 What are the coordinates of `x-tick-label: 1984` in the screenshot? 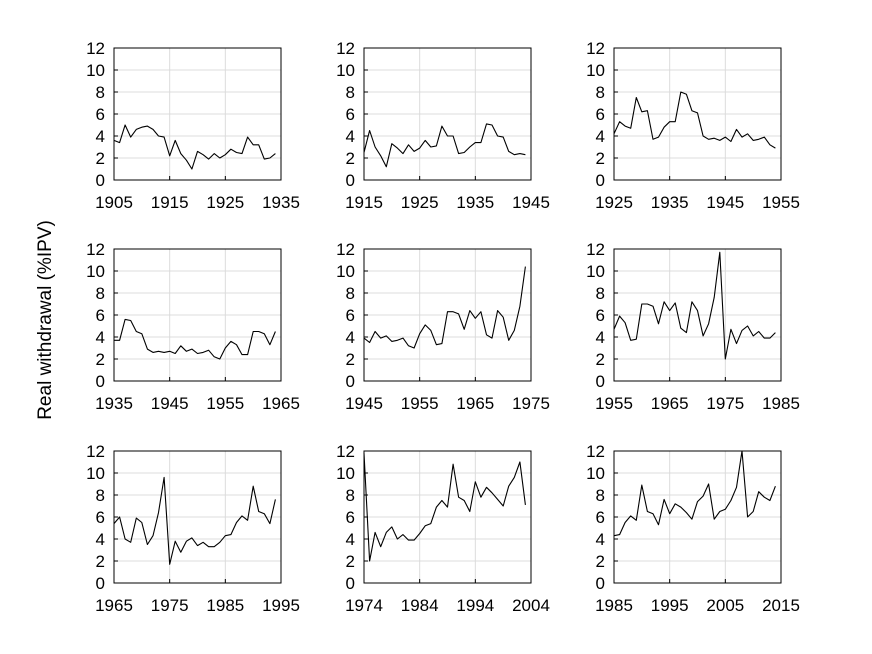 It's located at (420, 605).